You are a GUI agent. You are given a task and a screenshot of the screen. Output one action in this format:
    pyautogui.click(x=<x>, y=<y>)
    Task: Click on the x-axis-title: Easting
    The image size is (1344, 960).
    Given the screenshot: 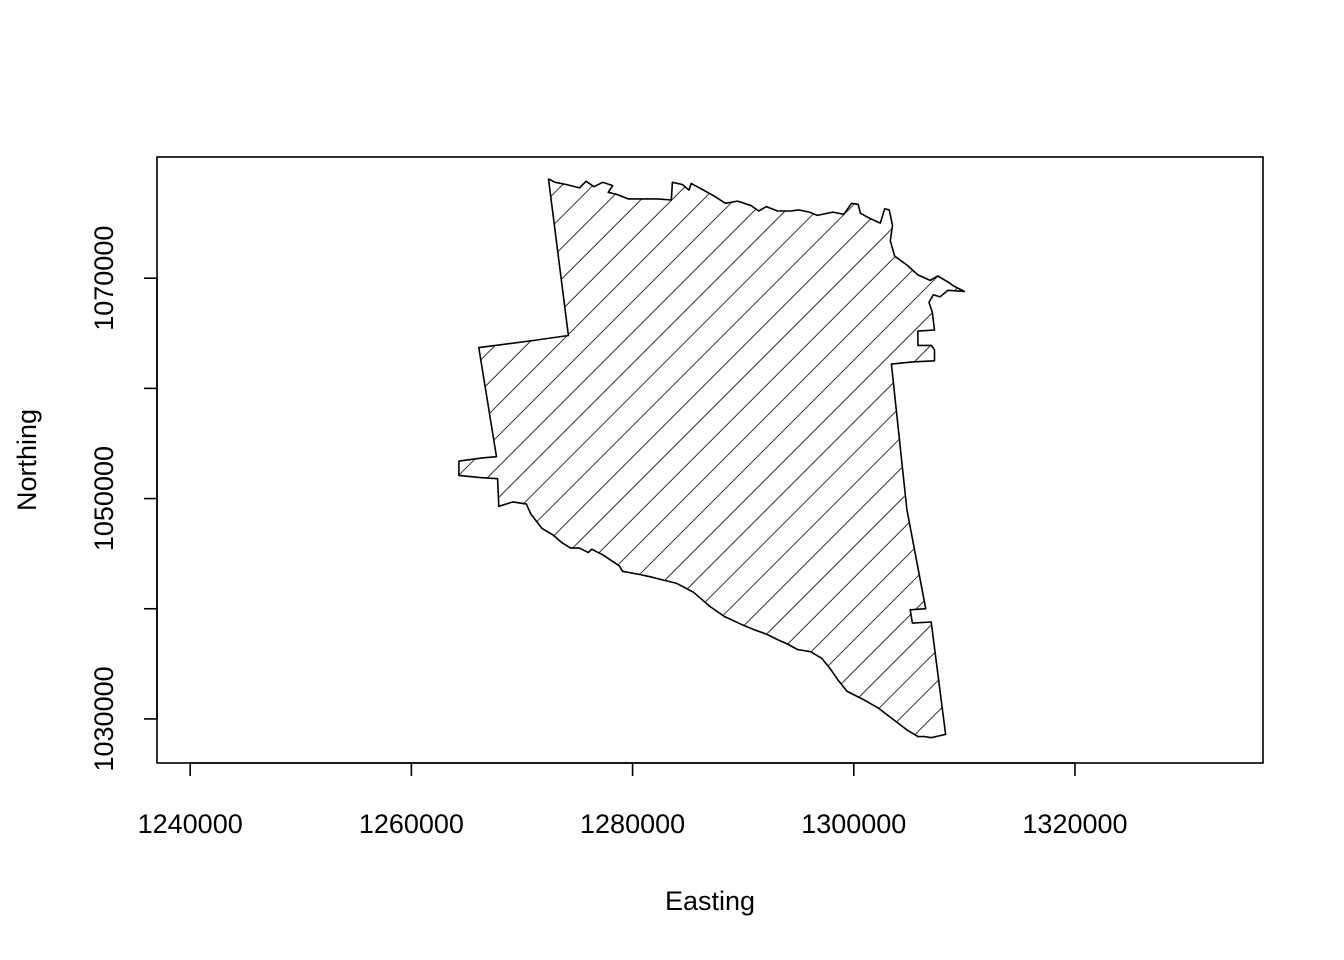 What is the action you would take?
    pyautogui.click(x=710, y=901)
    